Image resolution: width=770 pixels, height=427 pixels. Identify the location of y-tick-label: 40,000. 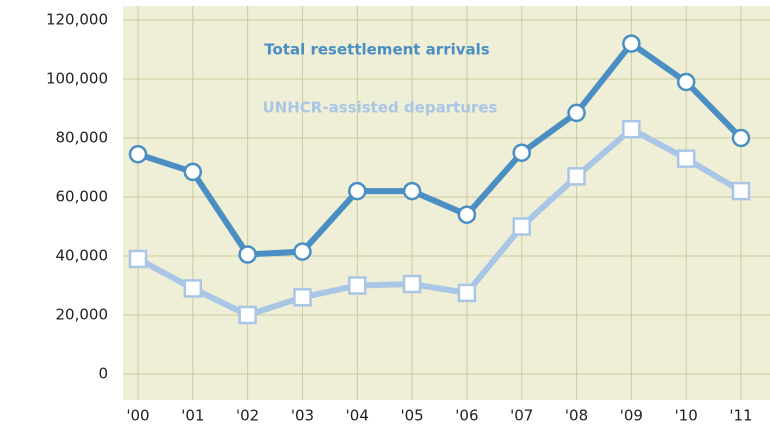
(82, 256).